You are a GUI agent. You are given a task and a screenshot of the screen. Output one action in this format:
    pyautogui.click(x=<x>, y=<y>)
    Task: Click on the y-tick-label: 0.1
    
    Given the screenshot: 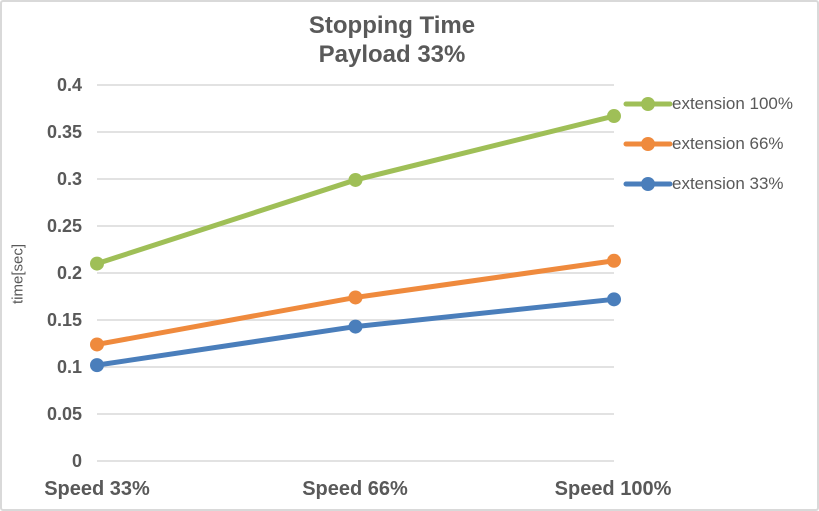 What is the action you would take?
    pyautogui.click(x=69, y=367)
    